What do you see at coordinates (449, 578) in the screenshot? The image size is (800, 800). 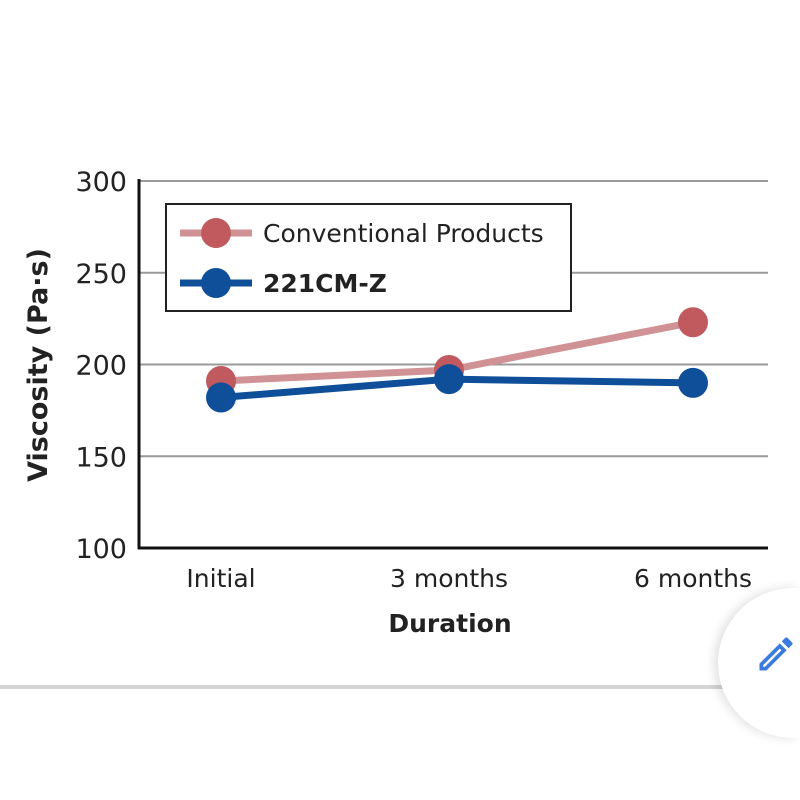 I see `x-tick-label: 3 months` at bounding box center [449, 578].